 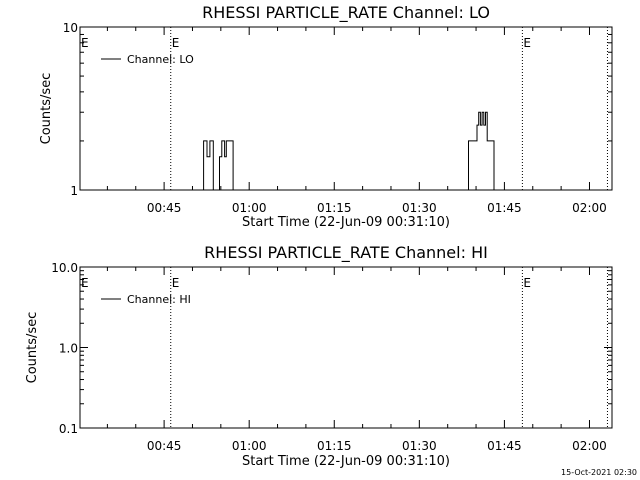 What do you see at coordinates (74, 191) in the screenshot?
I see `y-tick-label: 1` at bounding box center [74, 191].